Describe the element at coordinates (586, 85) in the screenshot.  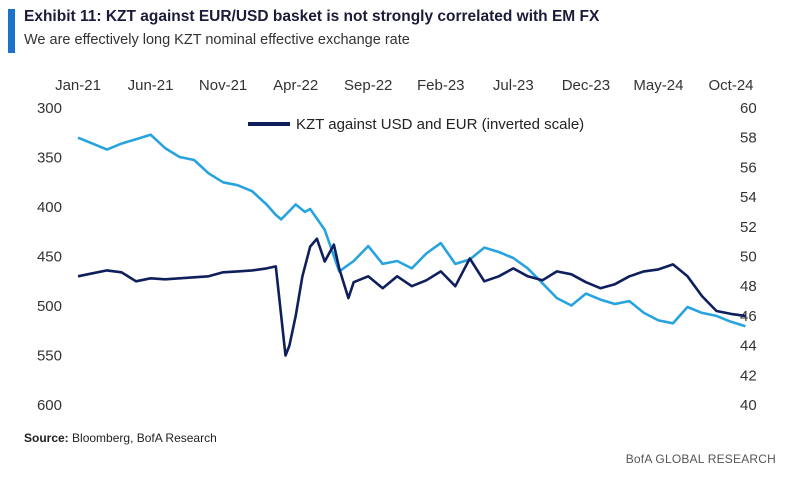
I see `x-tick-label: Dec-23` at that location.